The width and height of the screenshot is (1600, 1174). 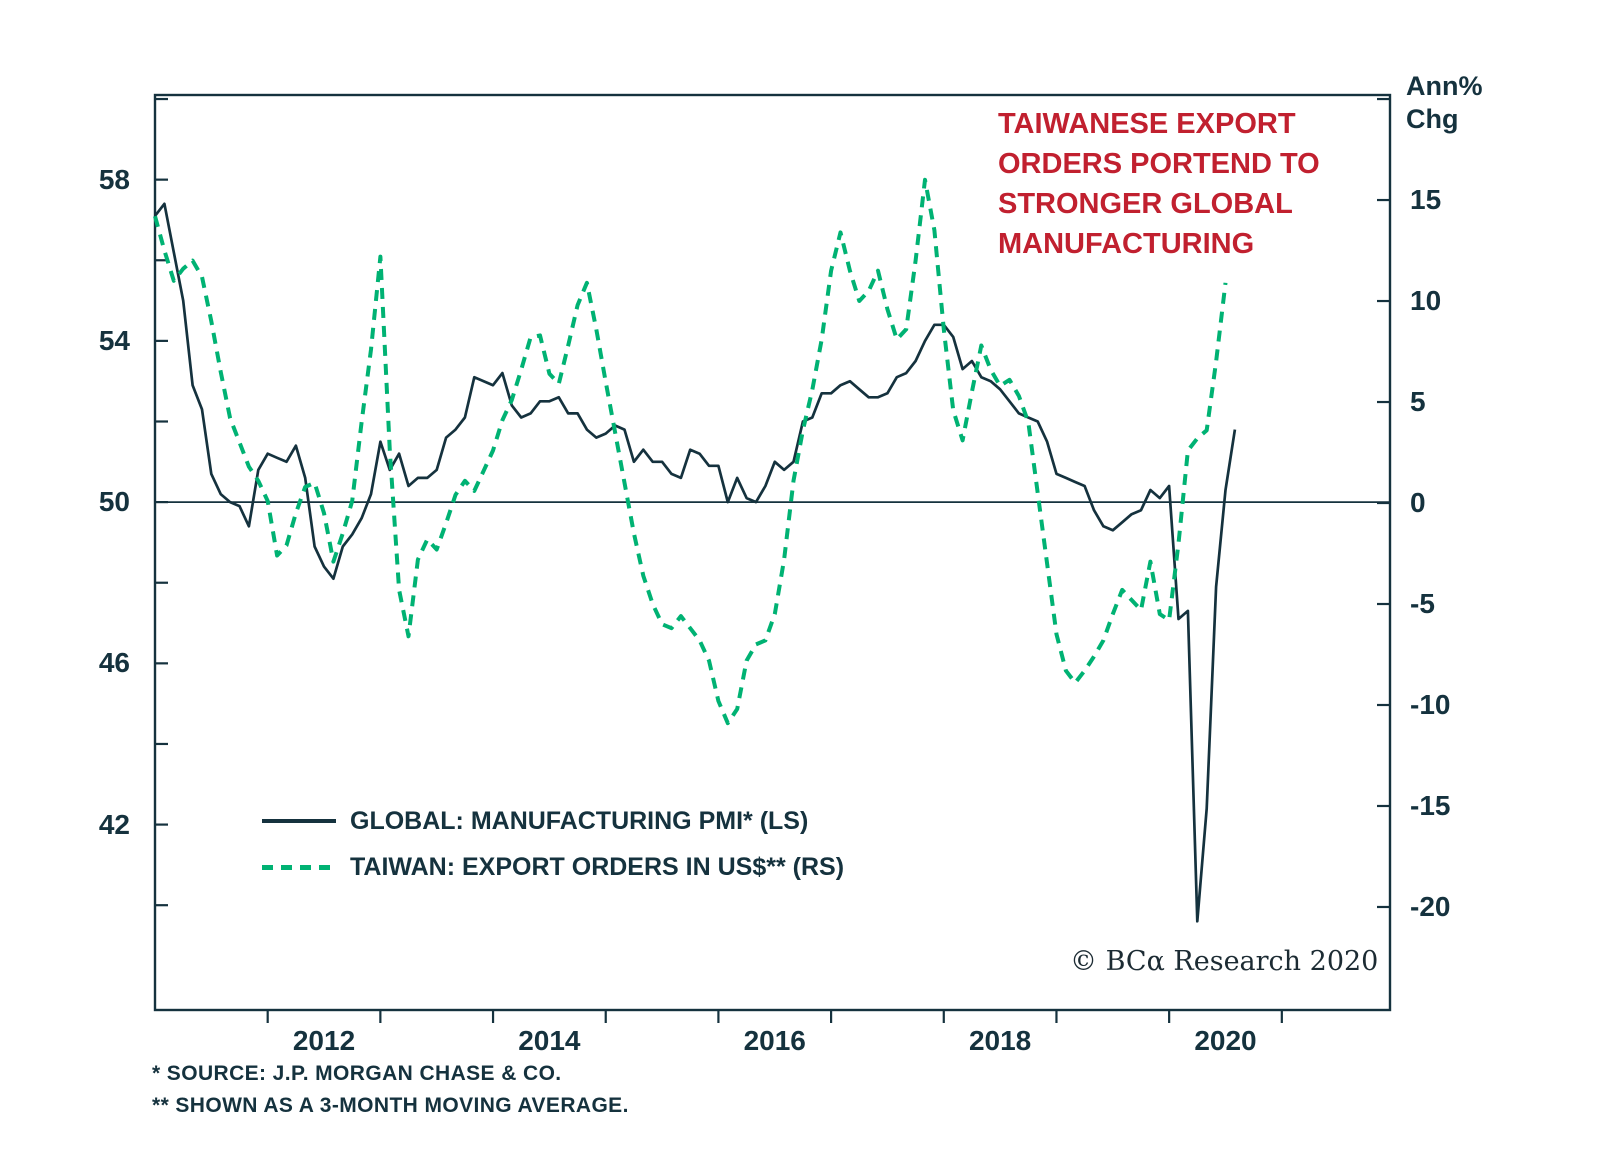 I want to click on left-axis-label-58: 58, so click(x=114, y=179).